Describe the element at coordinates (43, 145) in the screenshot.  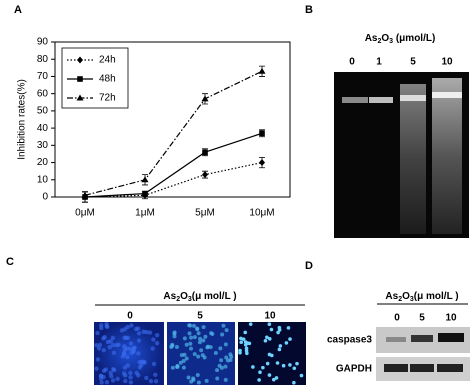
I see `y-tick-label: 30` at that location.